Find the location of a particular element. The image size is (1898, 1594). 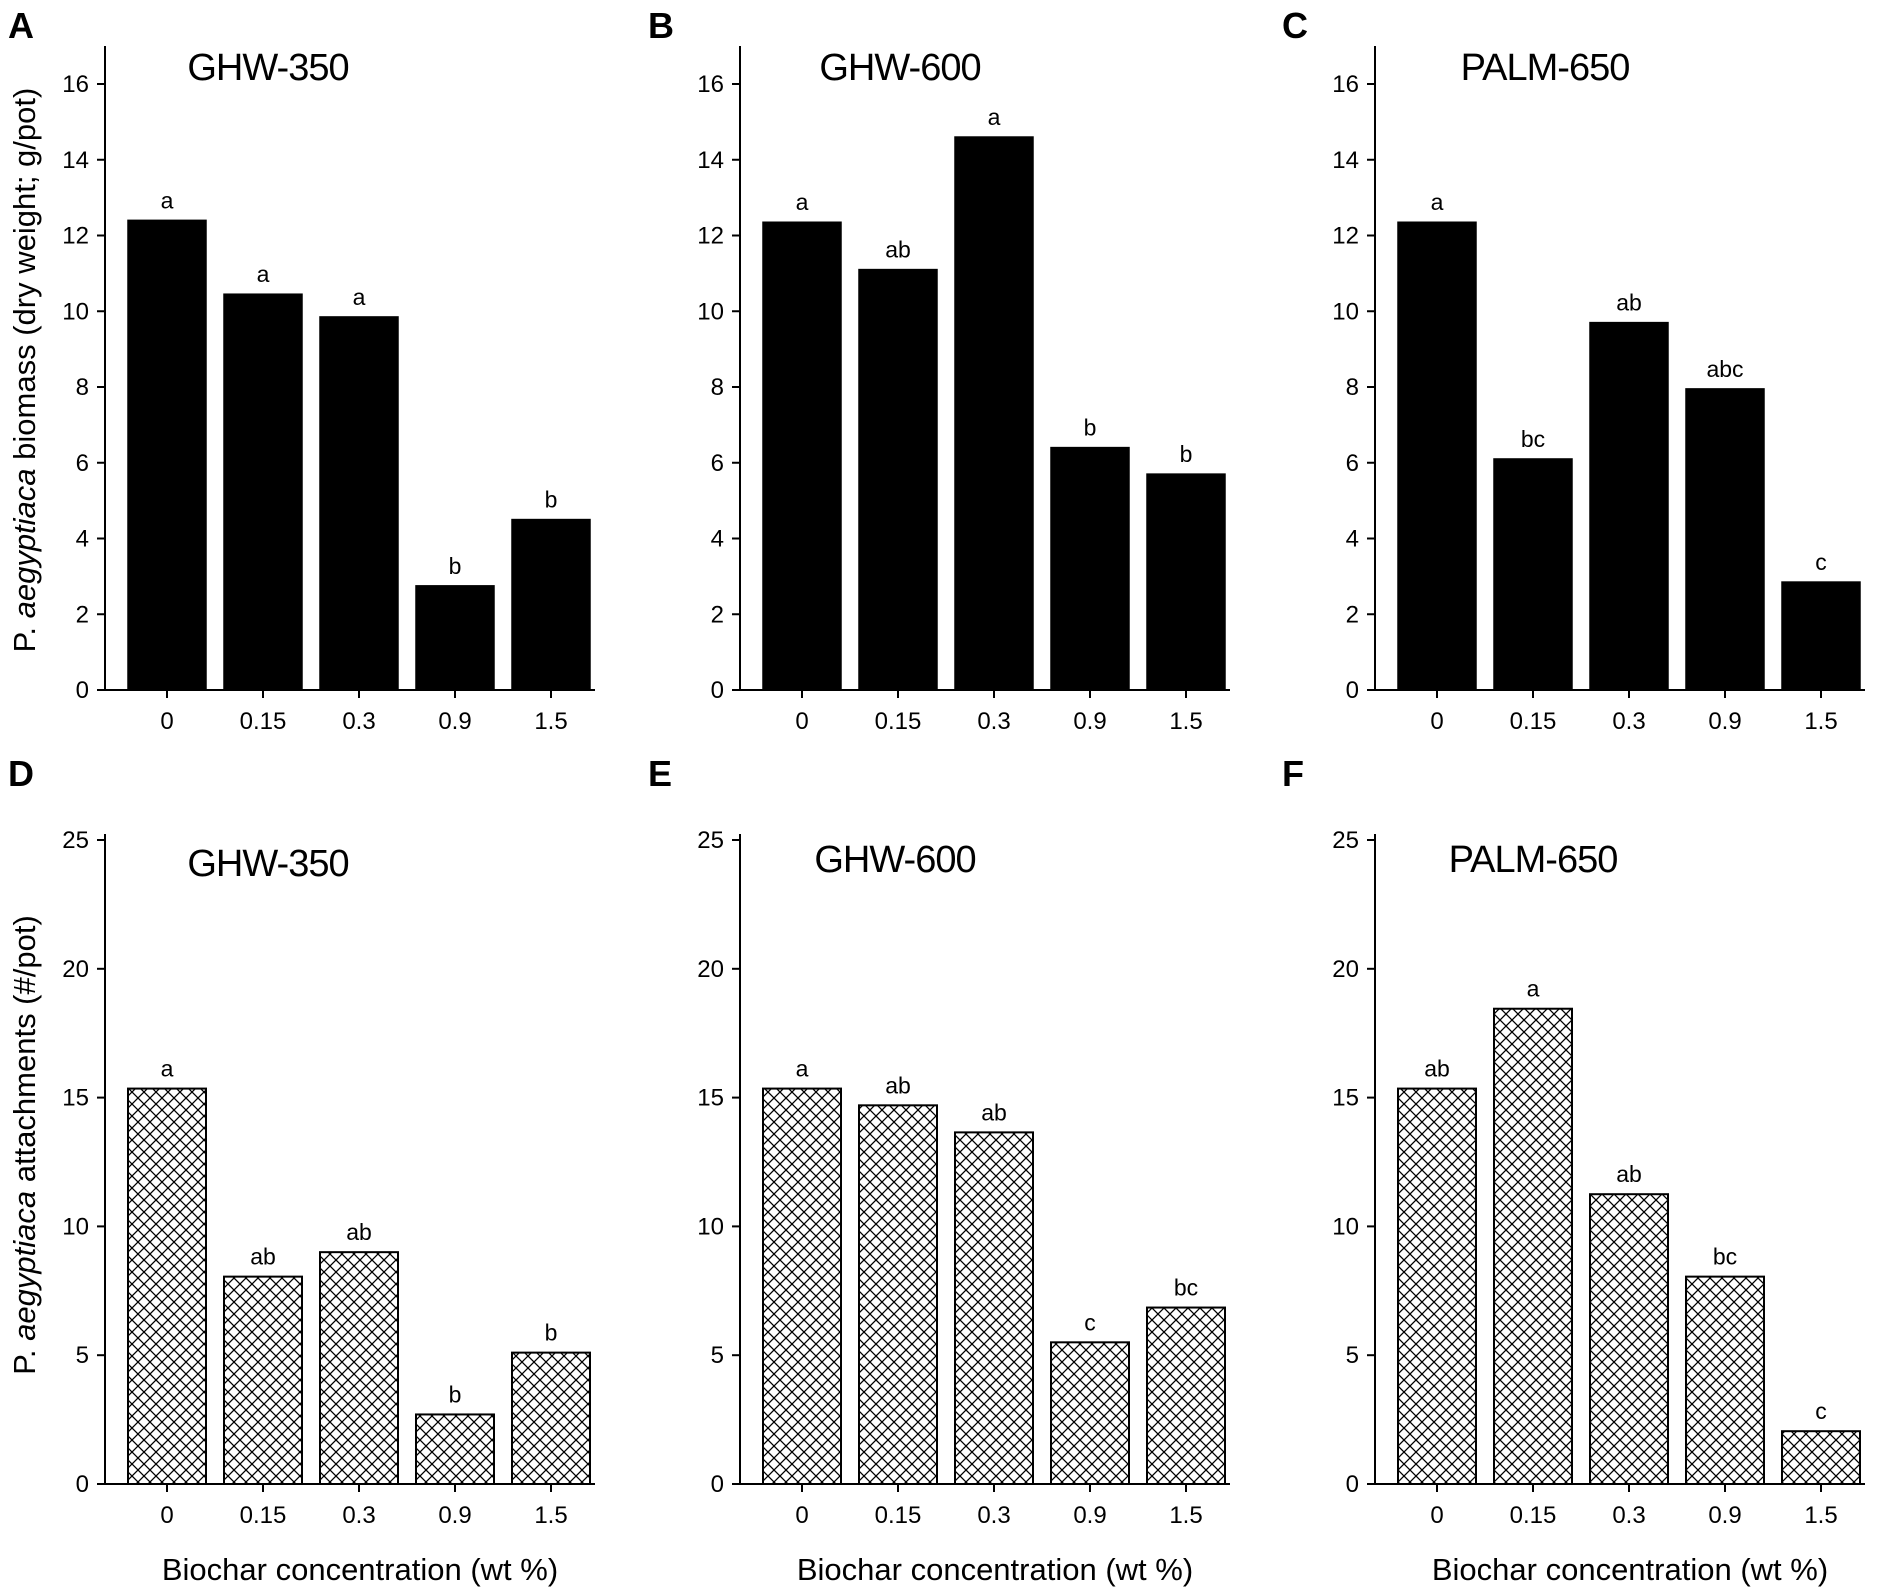

y-tick-label-d: 10 is located at coordinates (75, 1226).